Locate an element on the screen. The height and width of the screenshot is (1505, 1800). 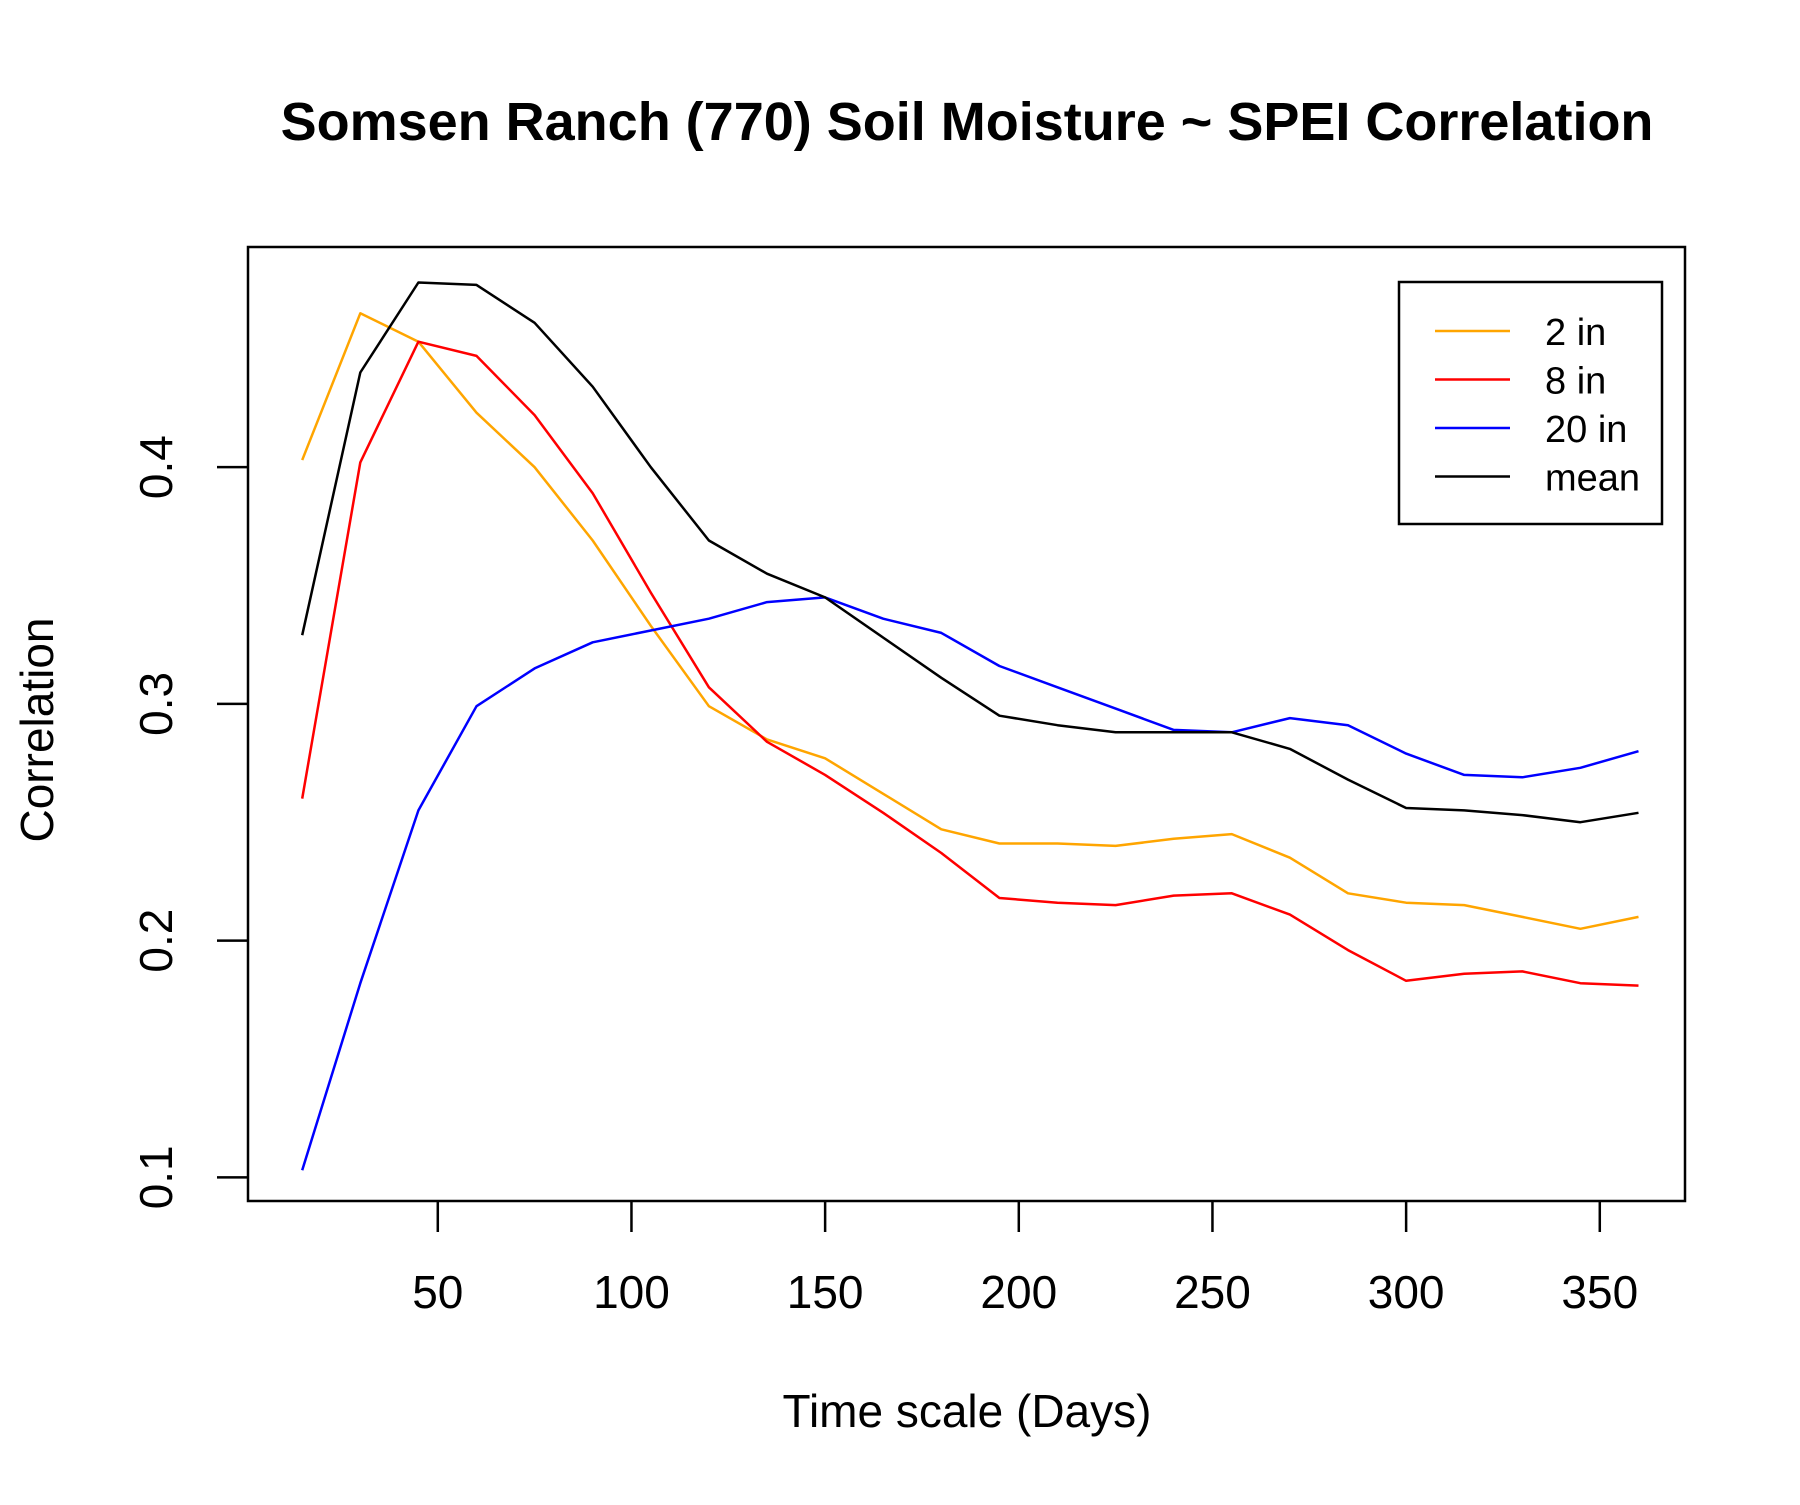
x-tick-label: 150 is located at coordinates (825, 1292).